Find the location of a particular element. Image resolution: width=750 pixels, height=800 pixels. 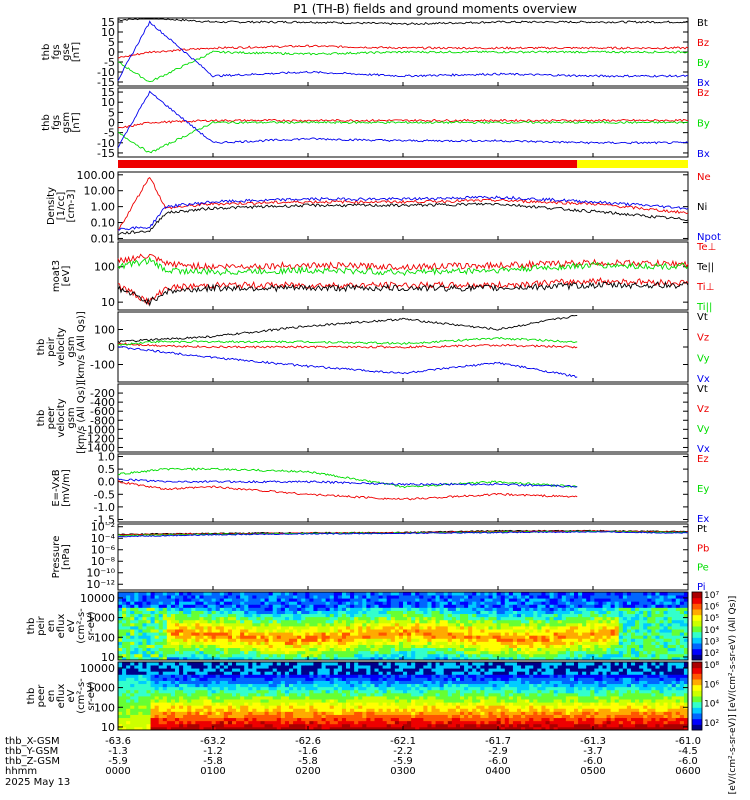

series-line-Te|| is located at coordinates (403, 293).